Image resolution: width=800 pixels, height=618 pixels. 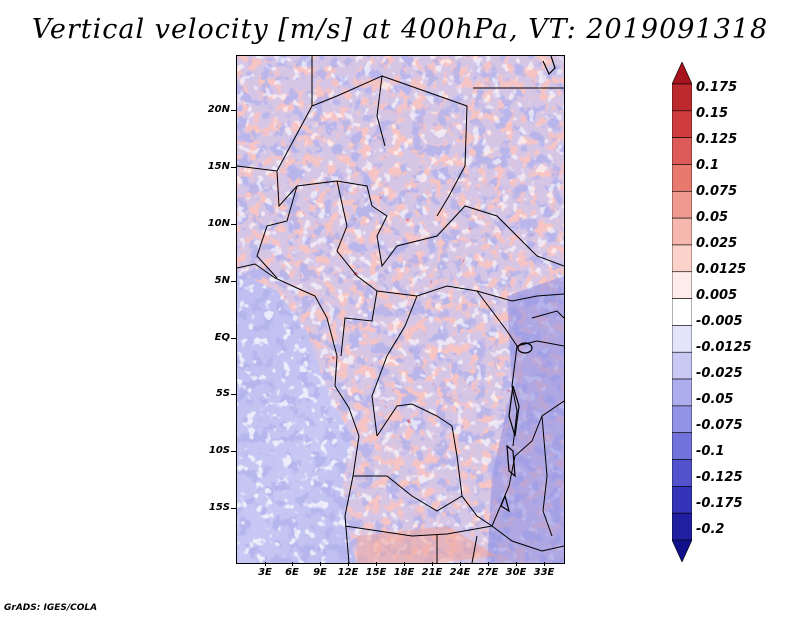 I want to click on colorbar-label: -0.005, so click(x=719, y=321).